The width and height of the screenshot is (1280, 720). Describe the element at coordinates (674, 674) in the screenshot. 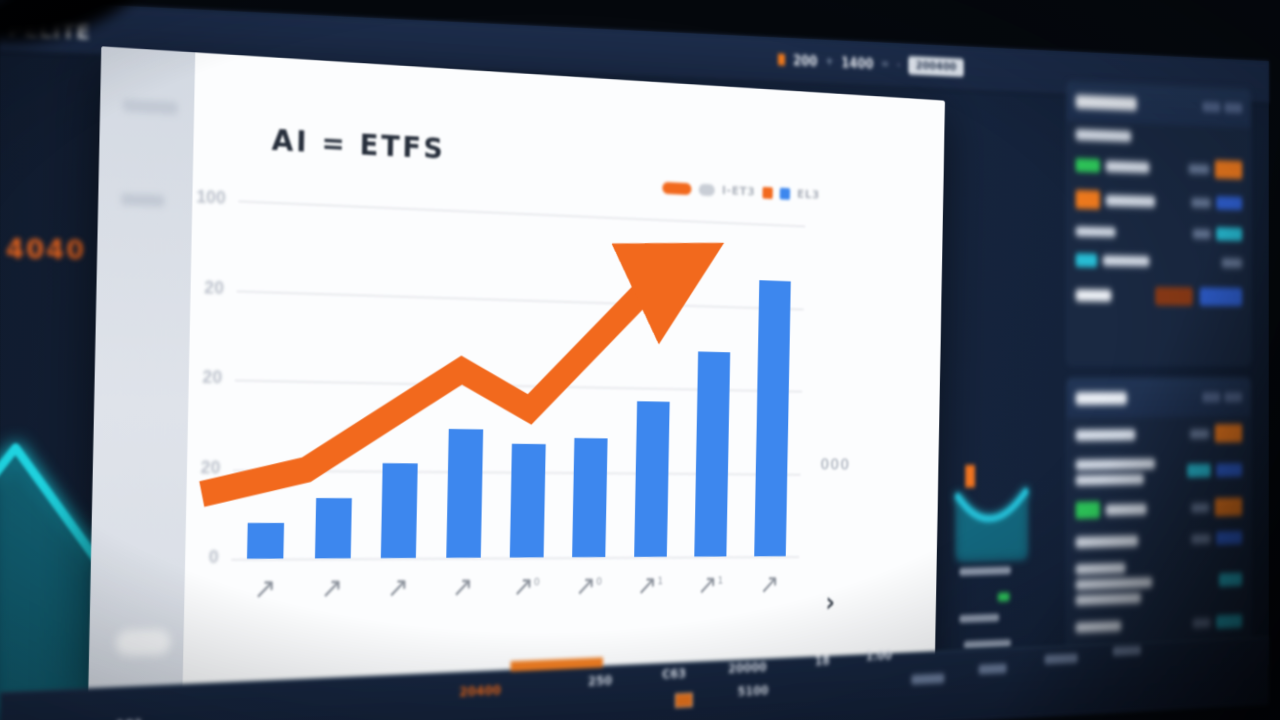

I see `ticker-value: C63` at that location.